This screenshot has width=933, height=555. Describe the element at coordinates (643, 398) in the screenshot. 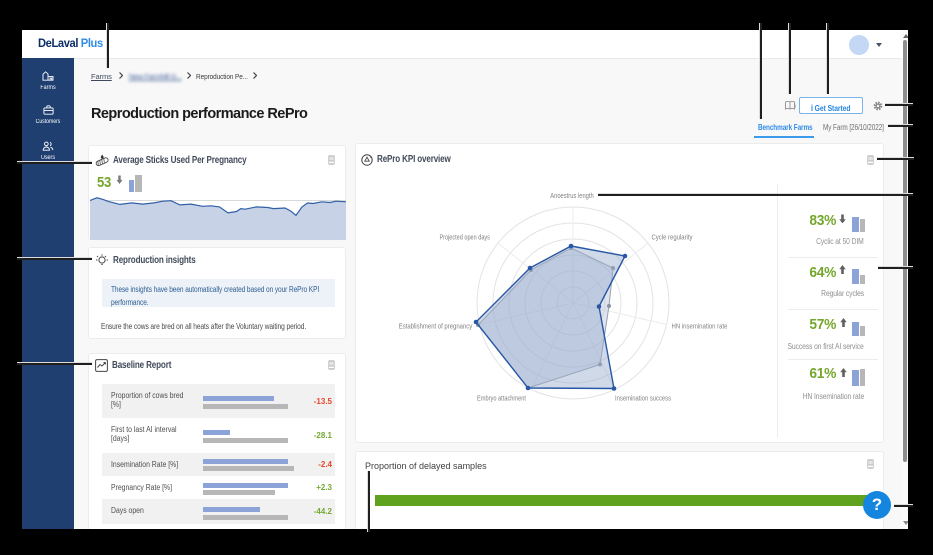

I see `svg-text: Insemination success` at that location.